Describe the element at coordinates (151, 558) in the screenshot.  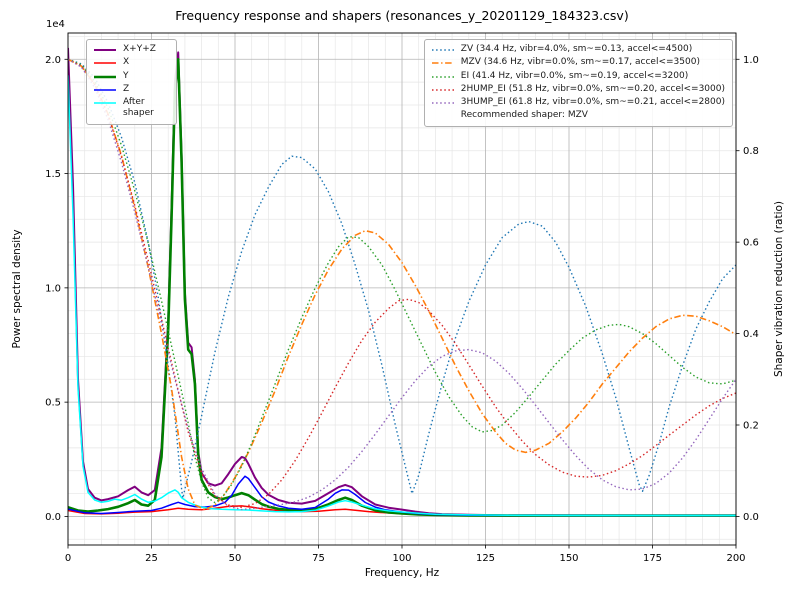
I see `x-tick-label: 25` at that location.